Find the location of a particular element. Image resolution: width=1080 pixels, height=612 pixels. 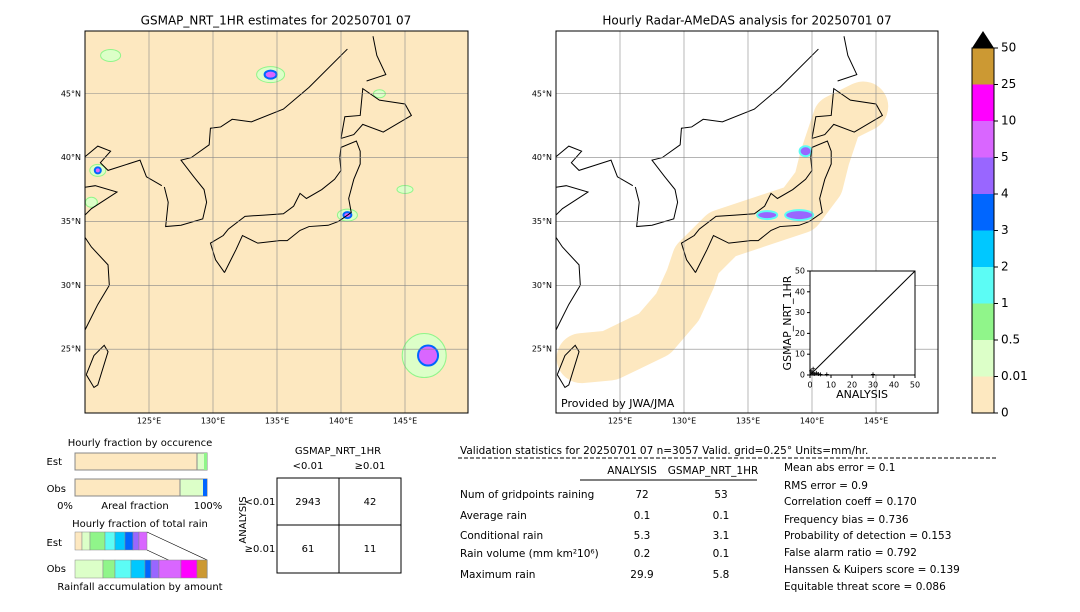

colorbar-tick-label: 0.01 is located at coordinates (1014, 376).